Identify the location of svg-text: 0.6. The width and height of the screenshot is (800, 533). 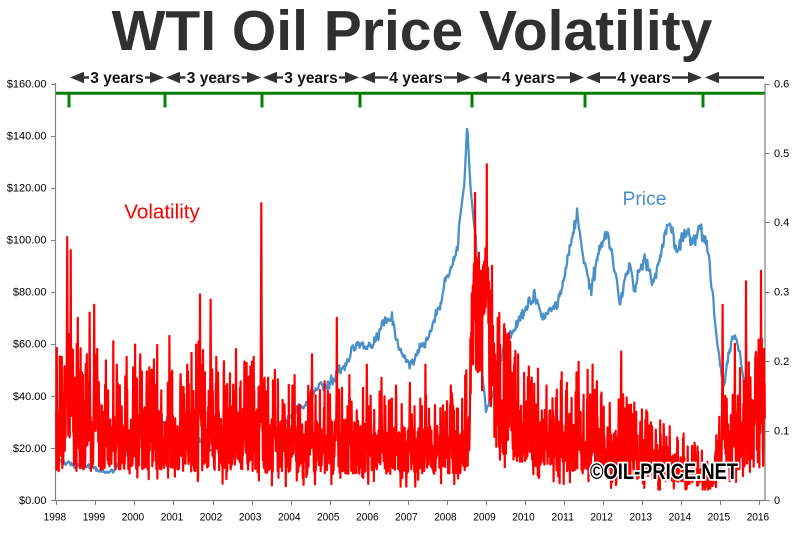
(781, 84).